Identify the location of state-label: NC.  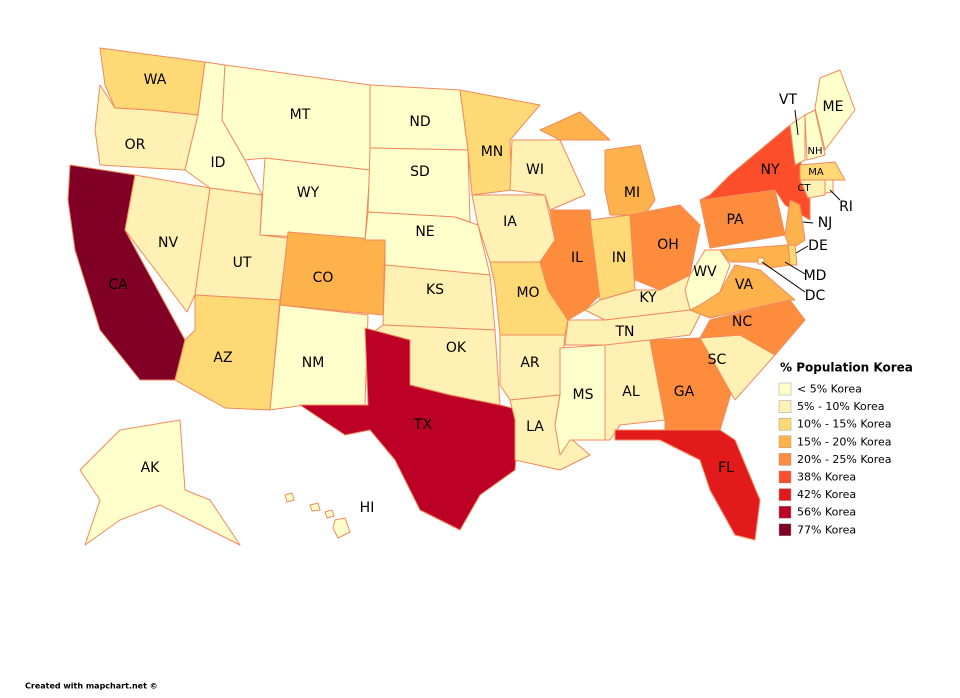
(742, 322).